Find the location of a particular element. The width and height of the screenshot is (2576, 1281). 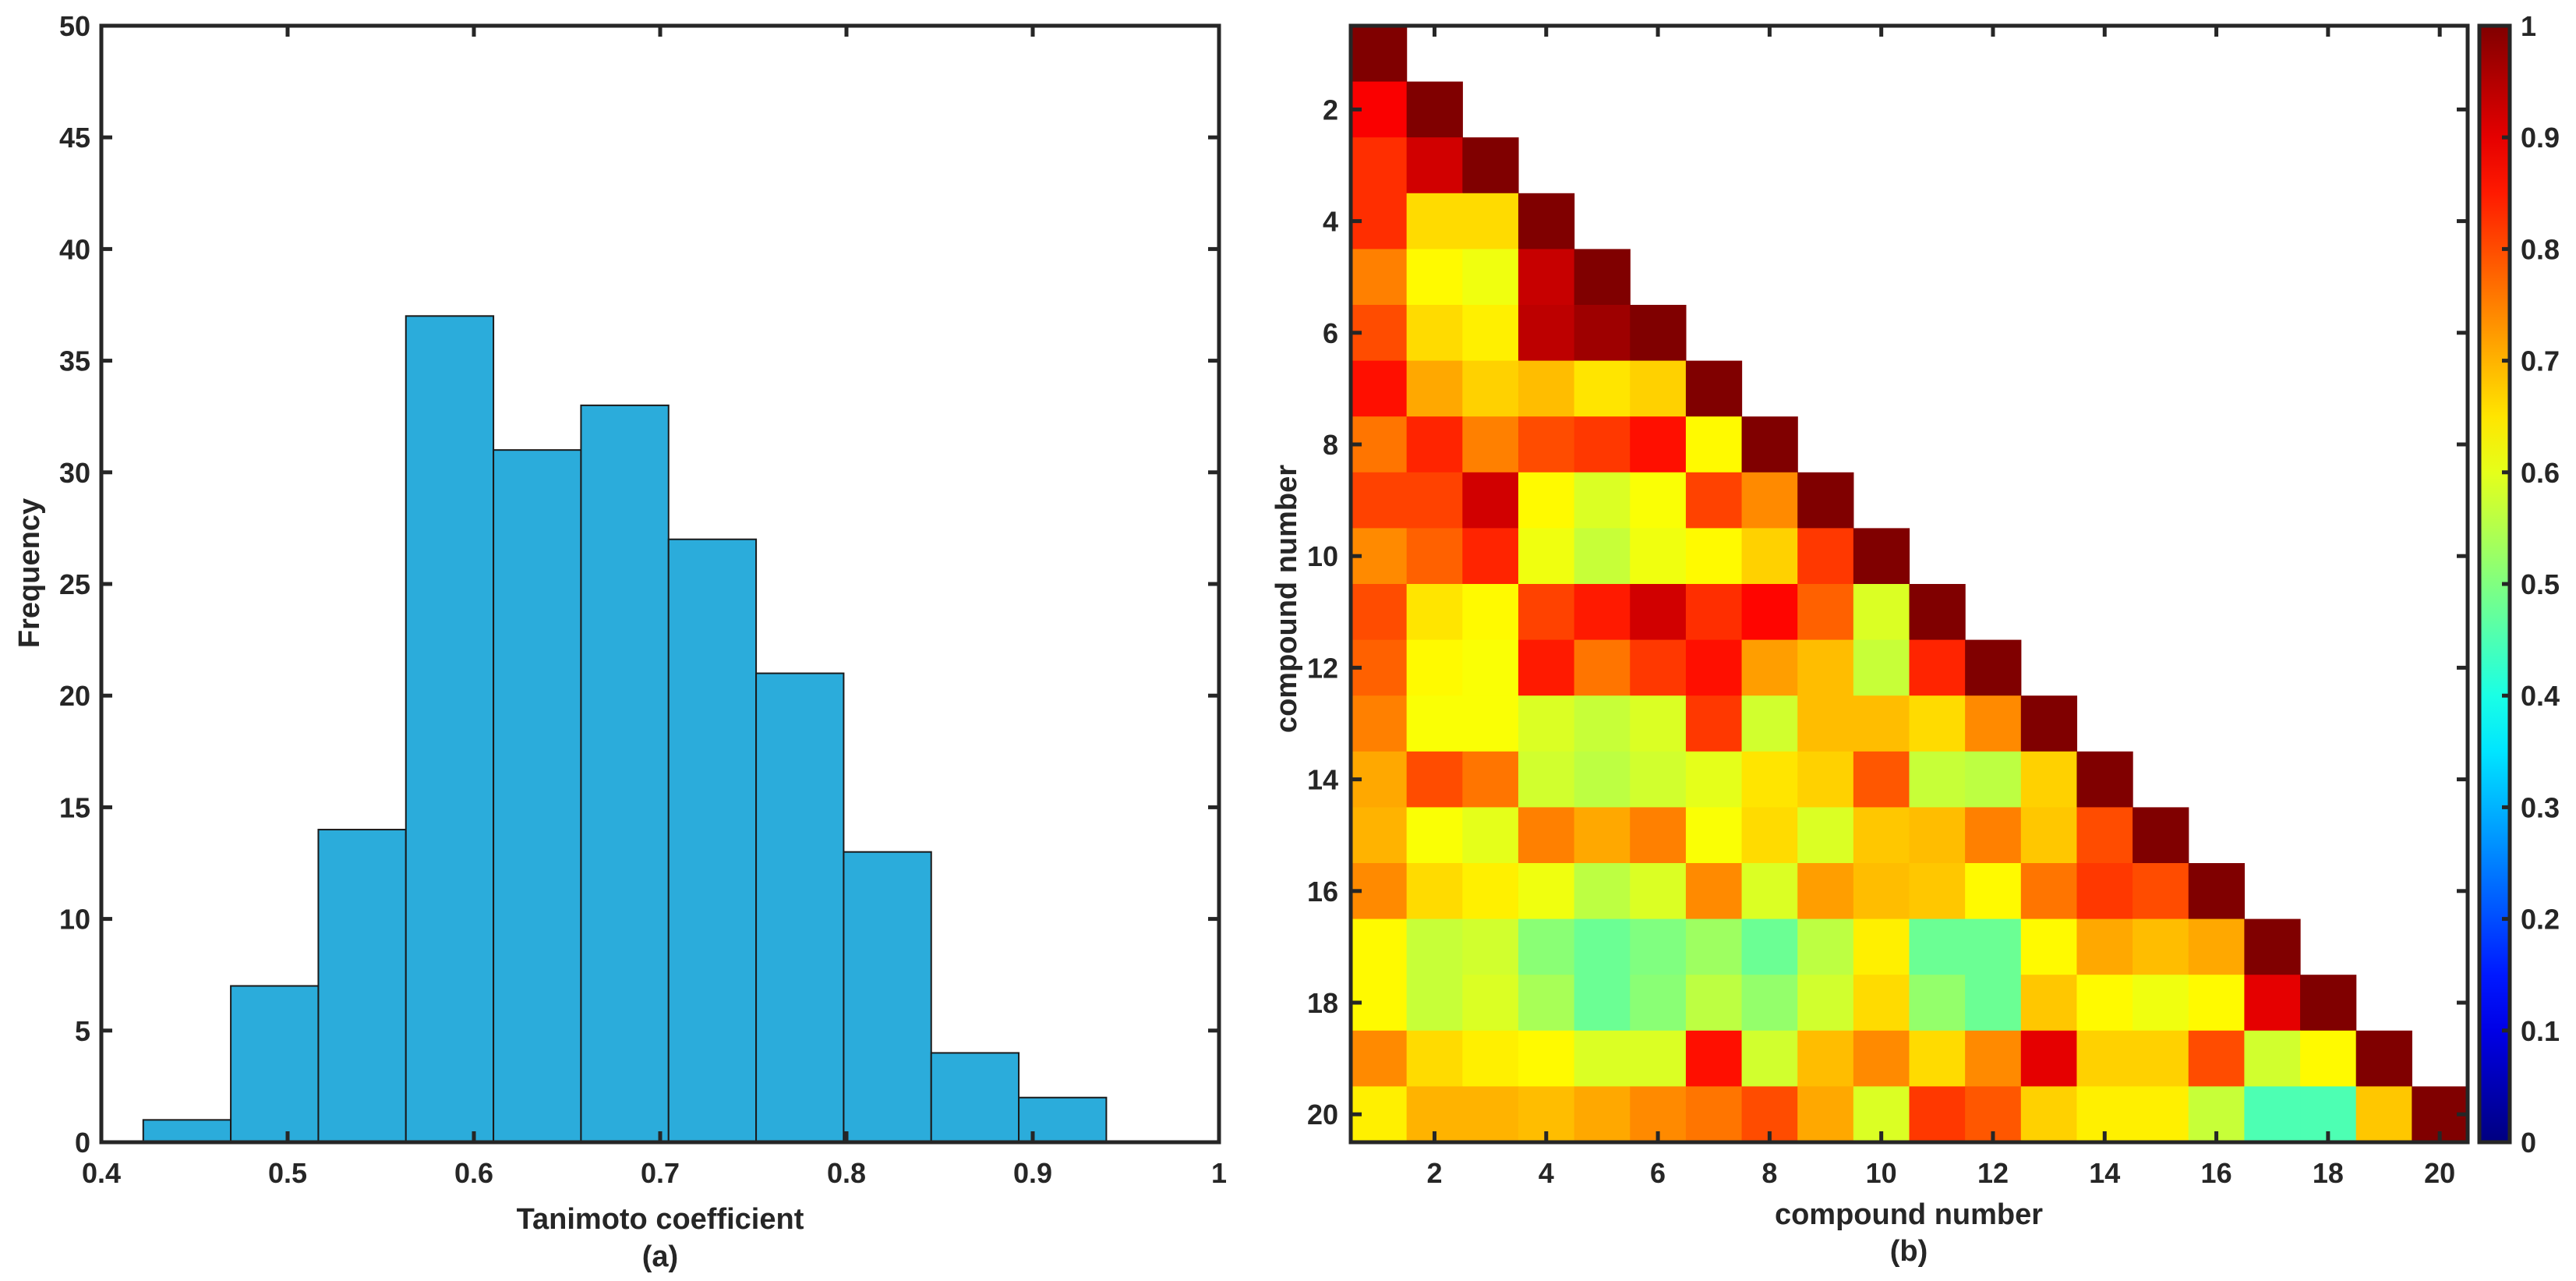

heatmap-y-tick-label: 4 is located at coordinates (1330, 222).